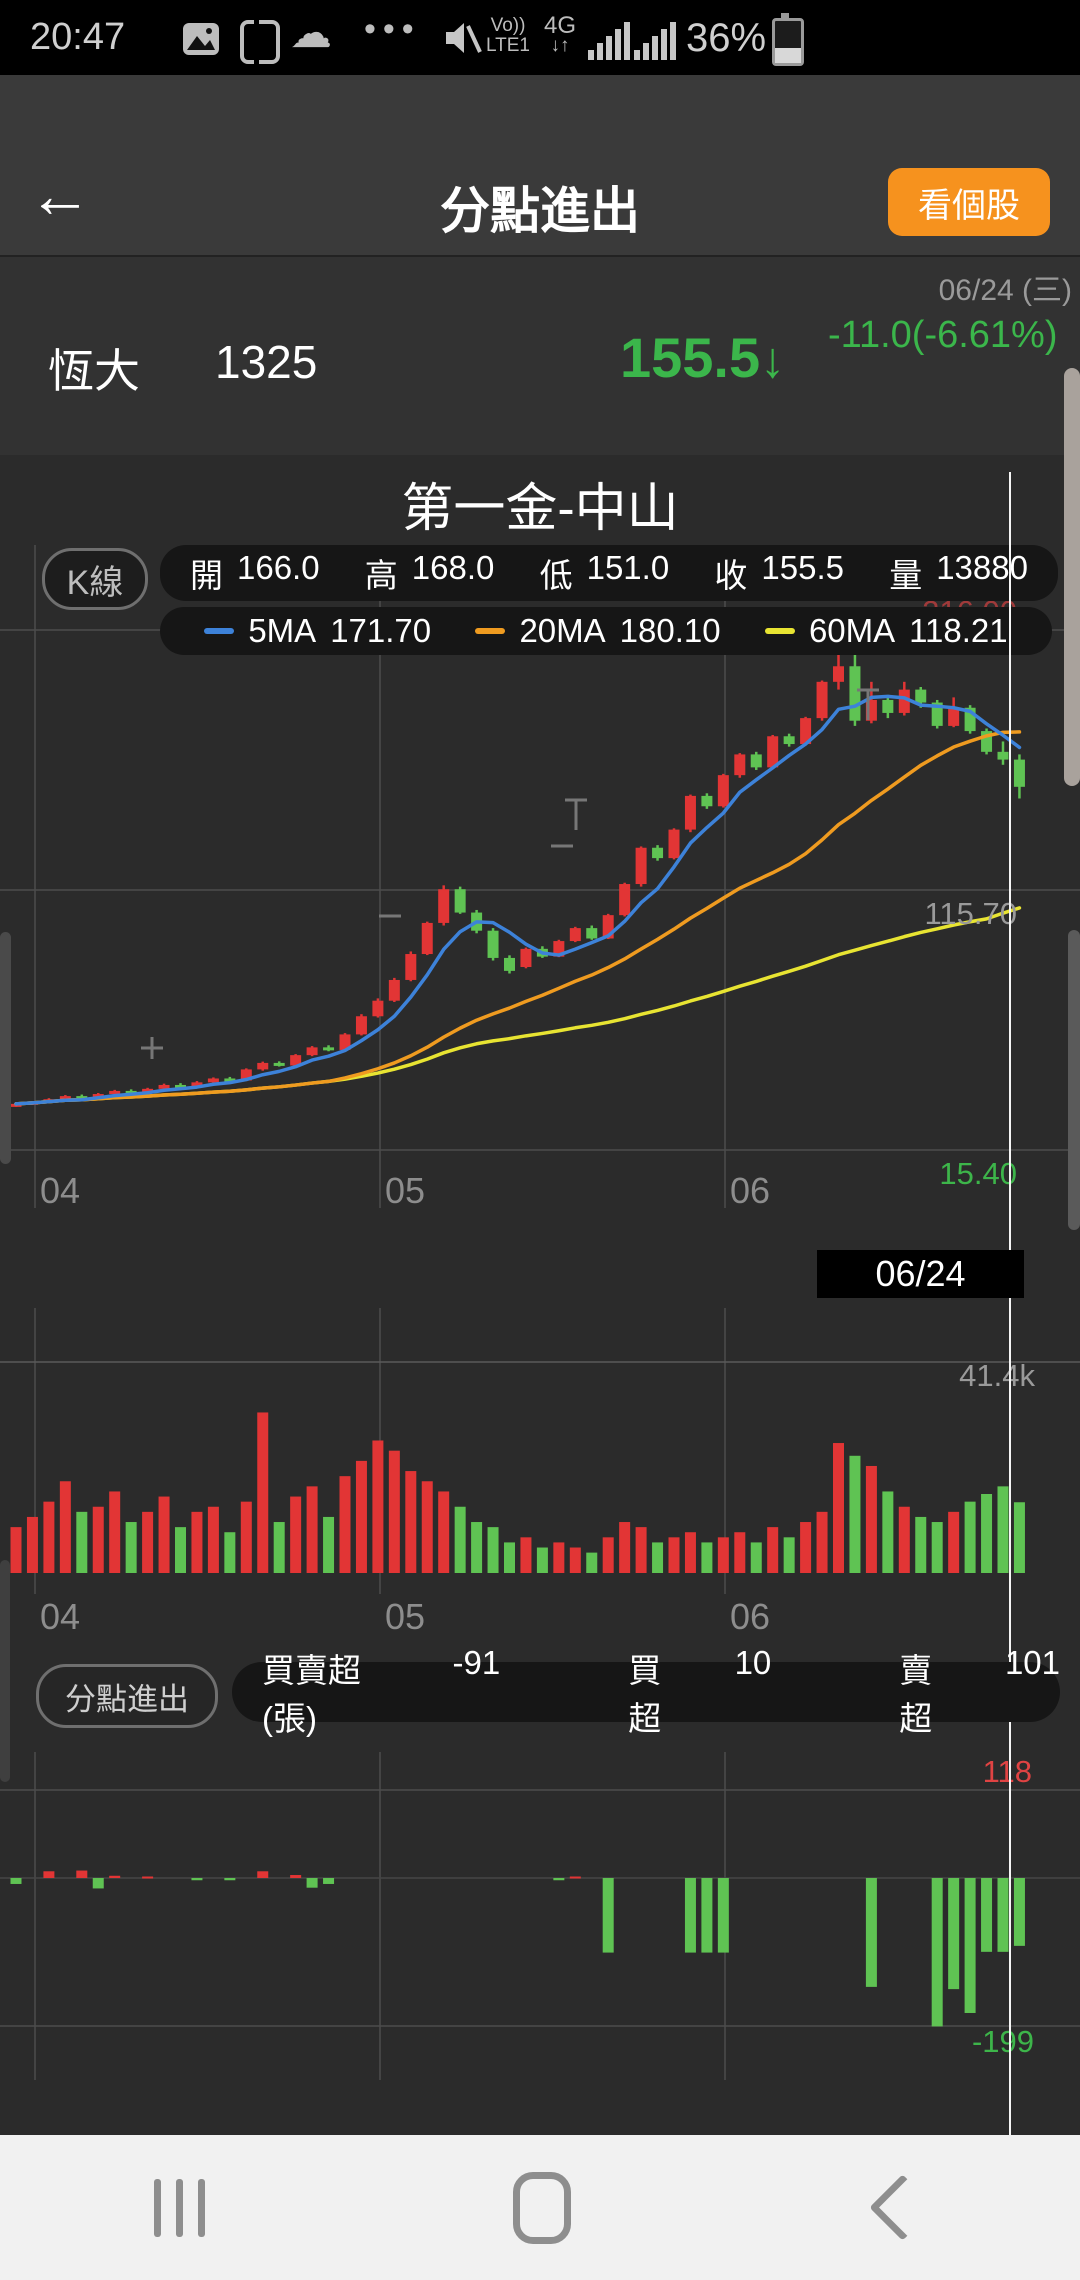 The image size is (1080, 2280). Describe the element at coordinates (311, 32) in the screenshot. I see `cloud-icon: ☁` at that location.